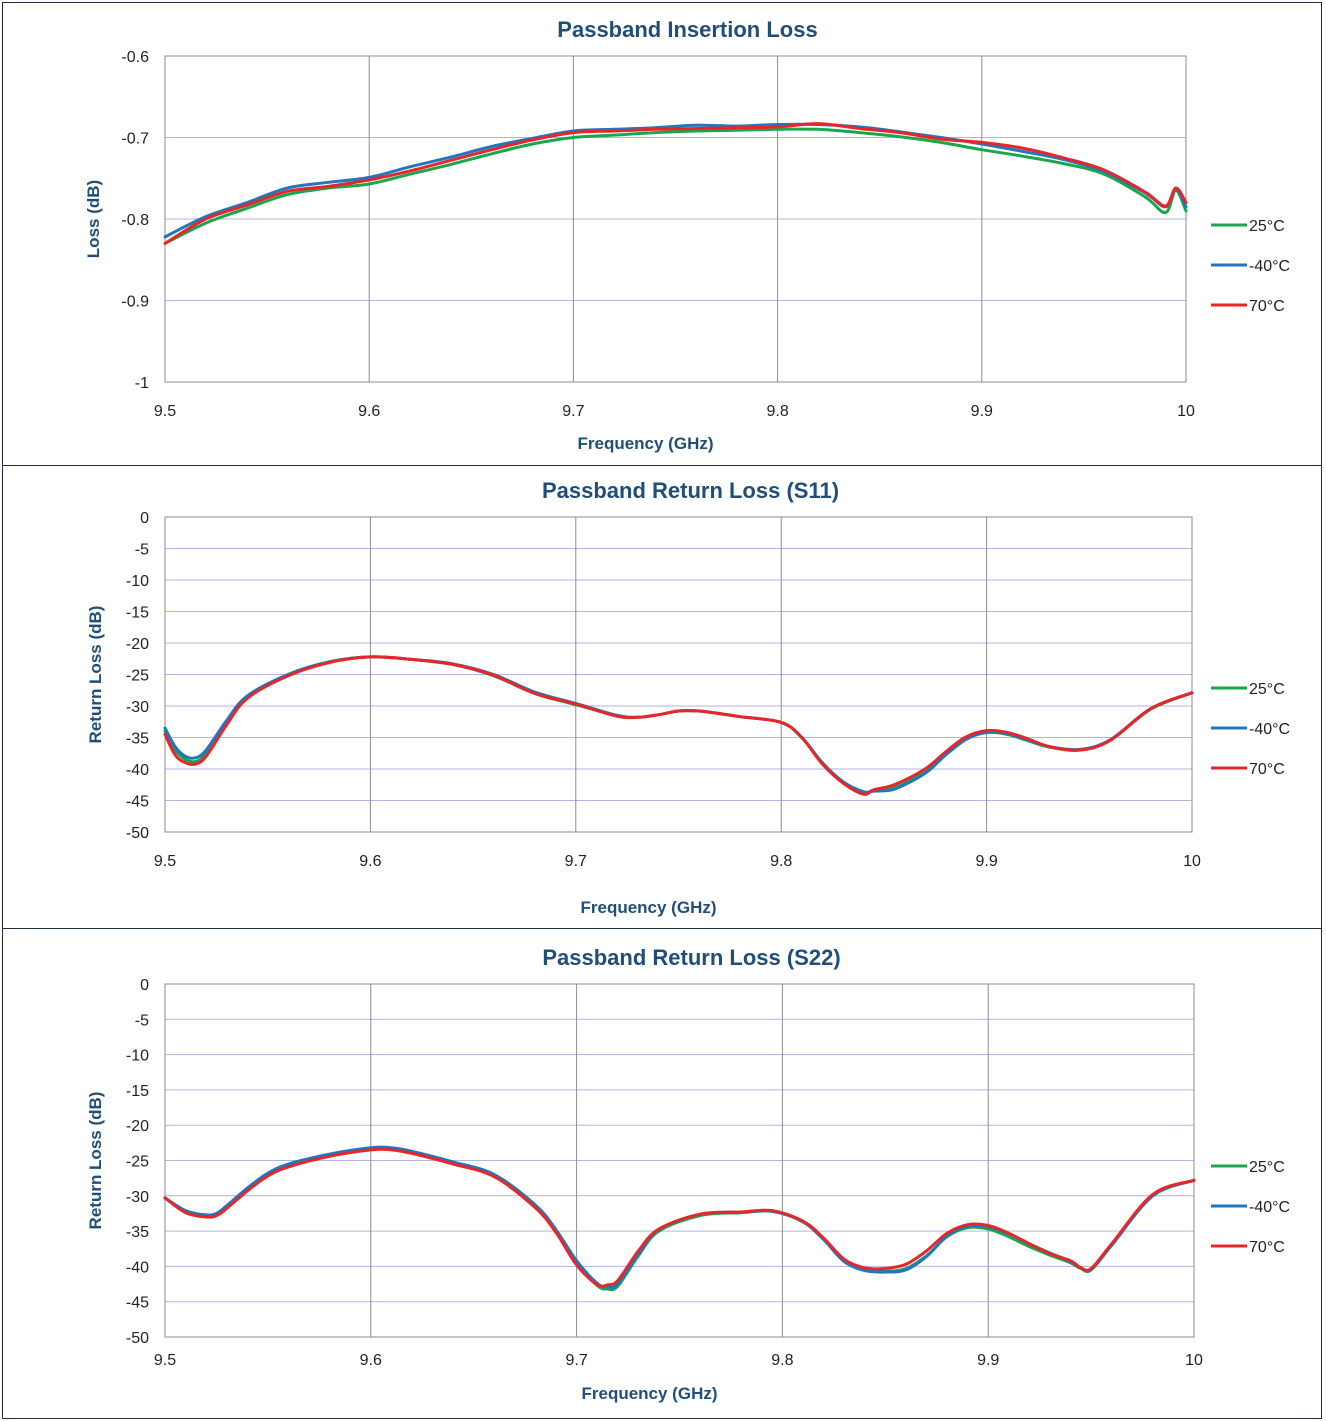  What do you see at coordinates (135, 139) in the screenshot?
I see `y-tick-label: -0.7` at bounding box center [135, 139].